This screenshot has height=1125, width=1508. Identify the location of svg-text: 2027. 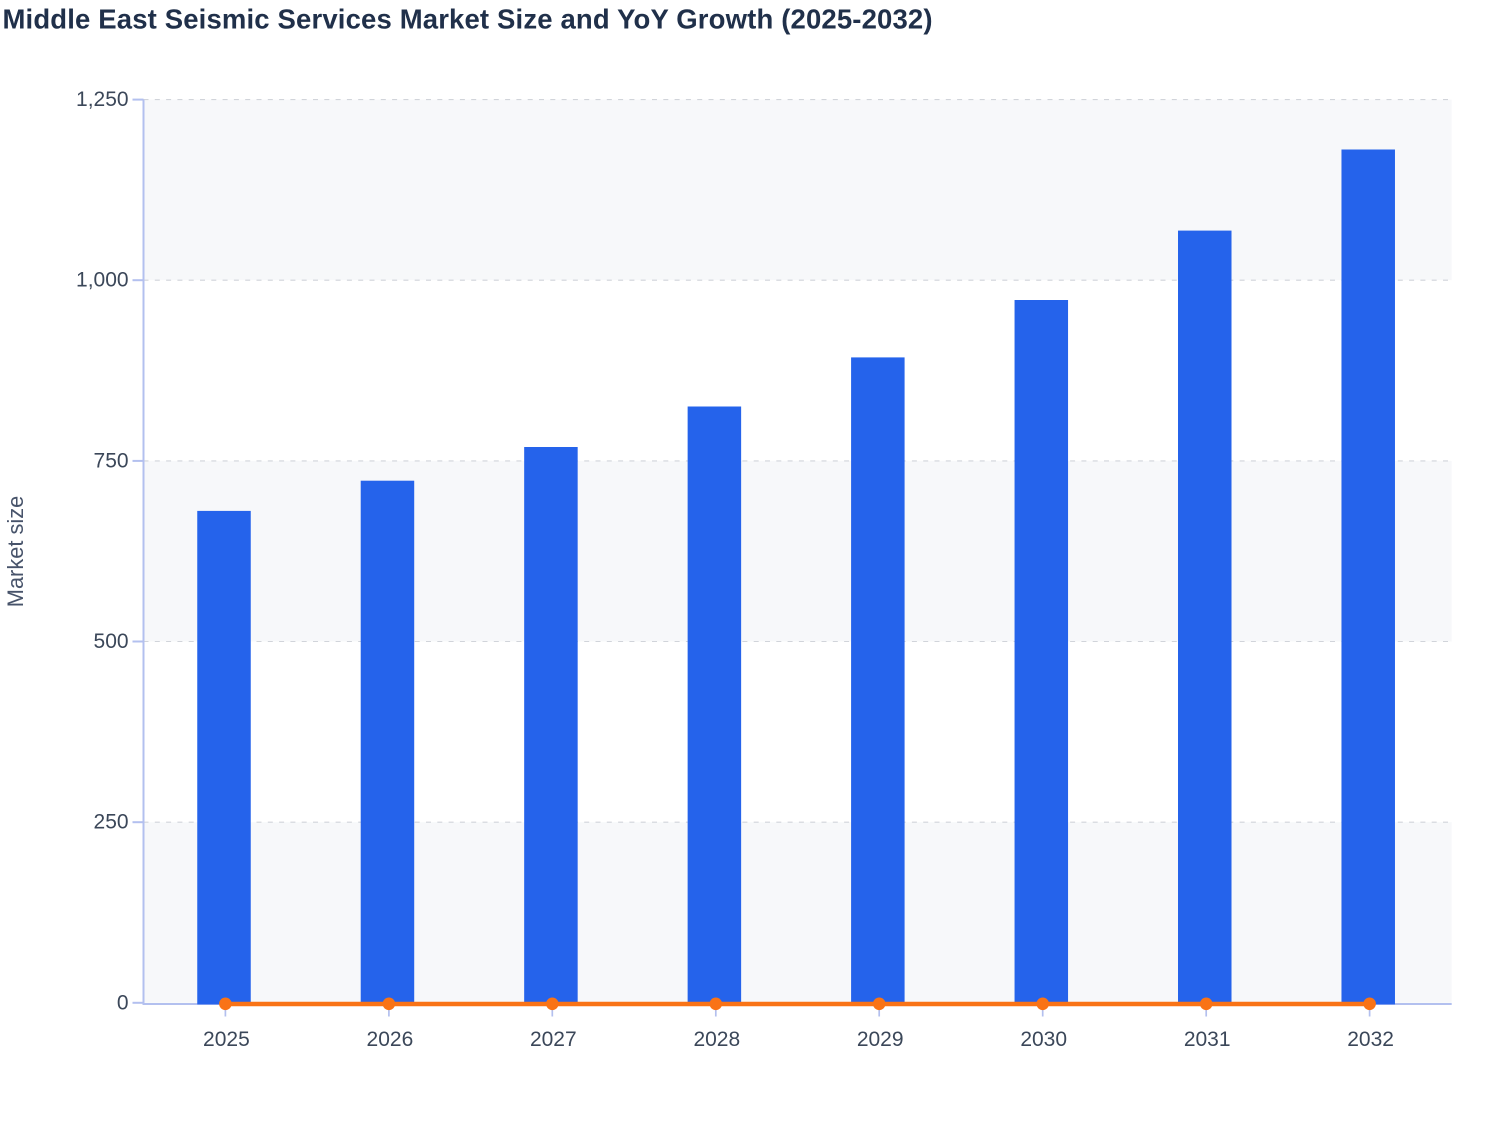
(553, 1039).